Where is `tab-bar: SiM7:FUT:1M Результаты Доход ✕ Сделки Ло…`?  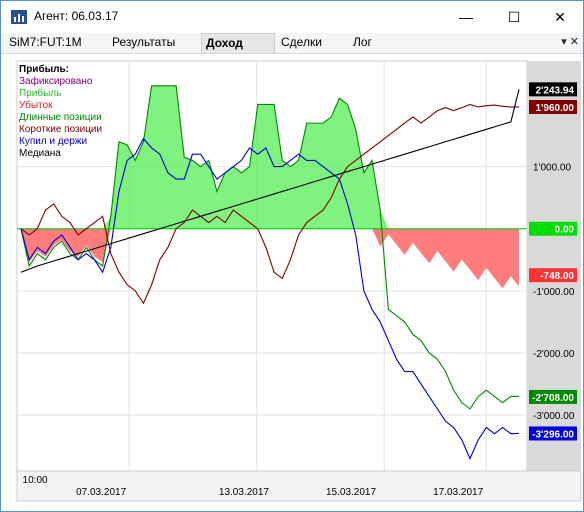 tab-bar: SiM7:FUT:1M Результаты Доход ✕ Сделки Ло… is located at coordinates (292, 57).